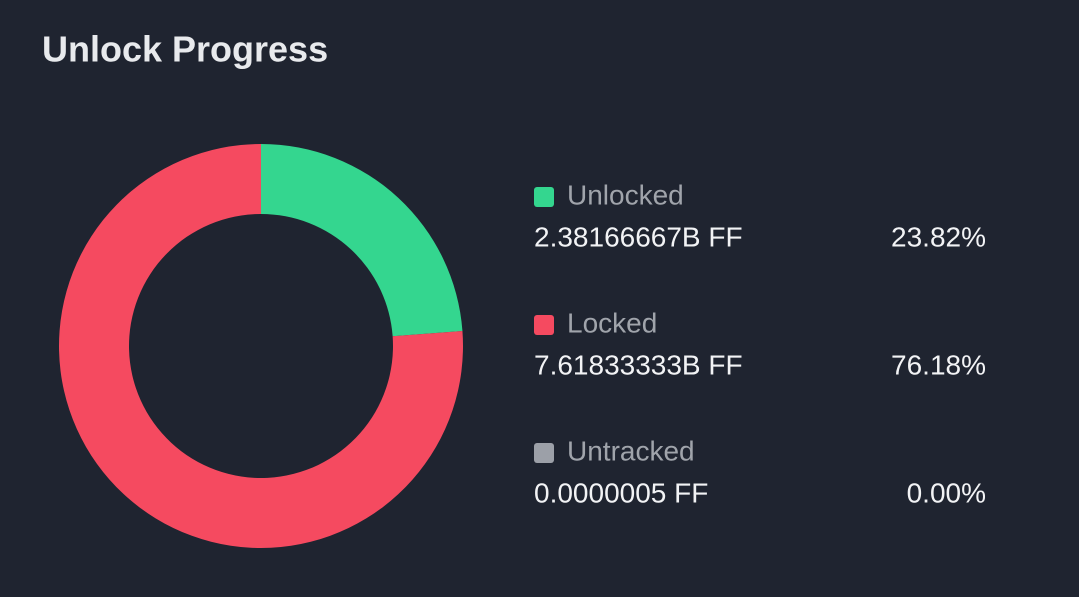 The image size is (1079, 597). I want to click on percent-label: 23.82%, so click(938, 236).